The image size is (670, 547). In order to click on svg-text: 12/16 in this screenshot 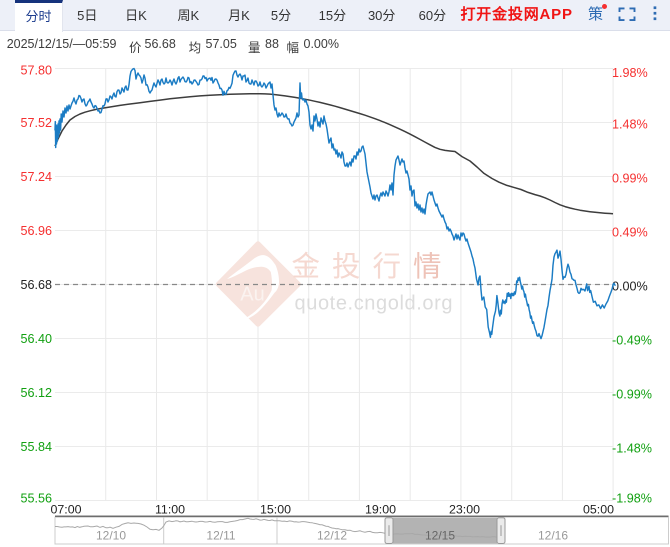, I will do `click(553, 536)`.